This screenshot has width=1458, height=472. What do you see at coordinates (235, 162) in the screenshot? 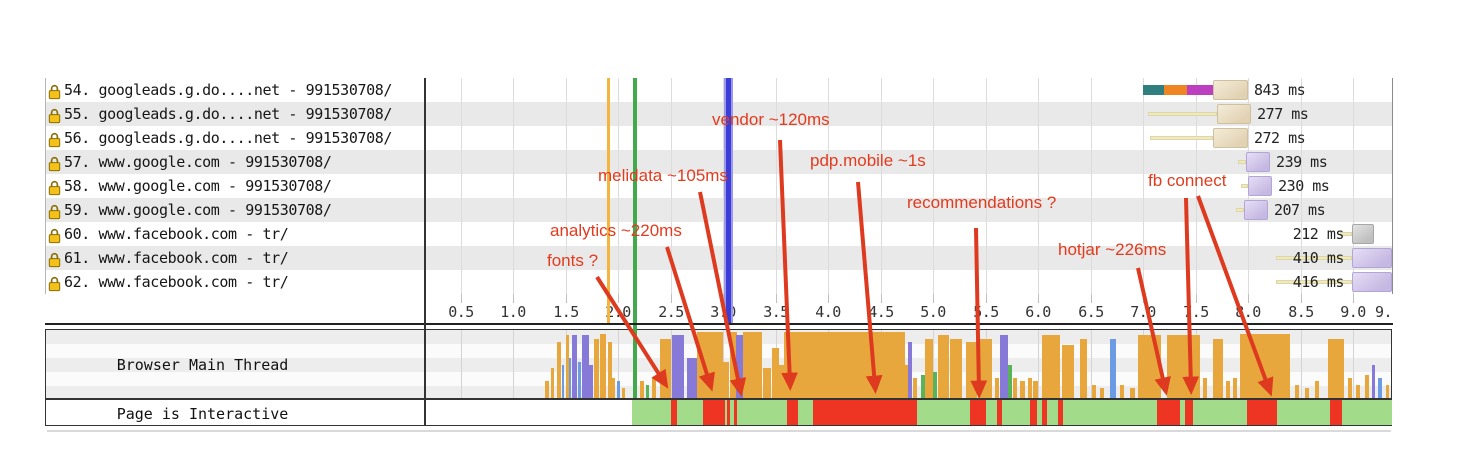
I see `request-row: 57. www.google.com - 991530708/` at bounding box center [235, 162].